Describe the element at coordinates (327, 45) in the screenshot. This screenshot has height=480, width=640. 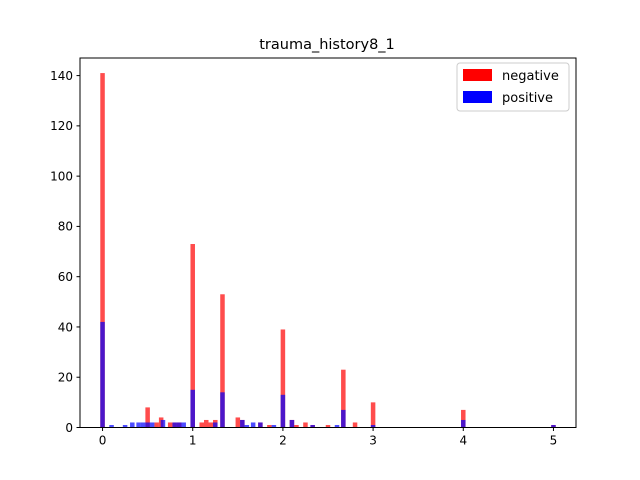
I see `chart-title: trauma_history8_1` at that location.